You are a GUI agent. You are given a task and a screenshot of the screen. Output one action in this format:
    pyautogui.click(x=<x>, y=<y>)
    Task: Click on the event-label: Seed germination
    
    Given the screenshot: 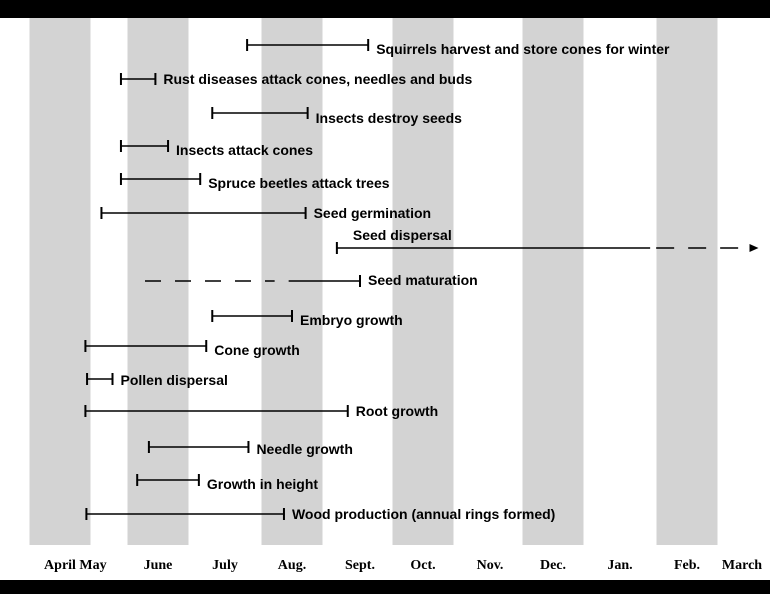 What is the action you would take?
    pyautogui.click(x=372, y=213)
    